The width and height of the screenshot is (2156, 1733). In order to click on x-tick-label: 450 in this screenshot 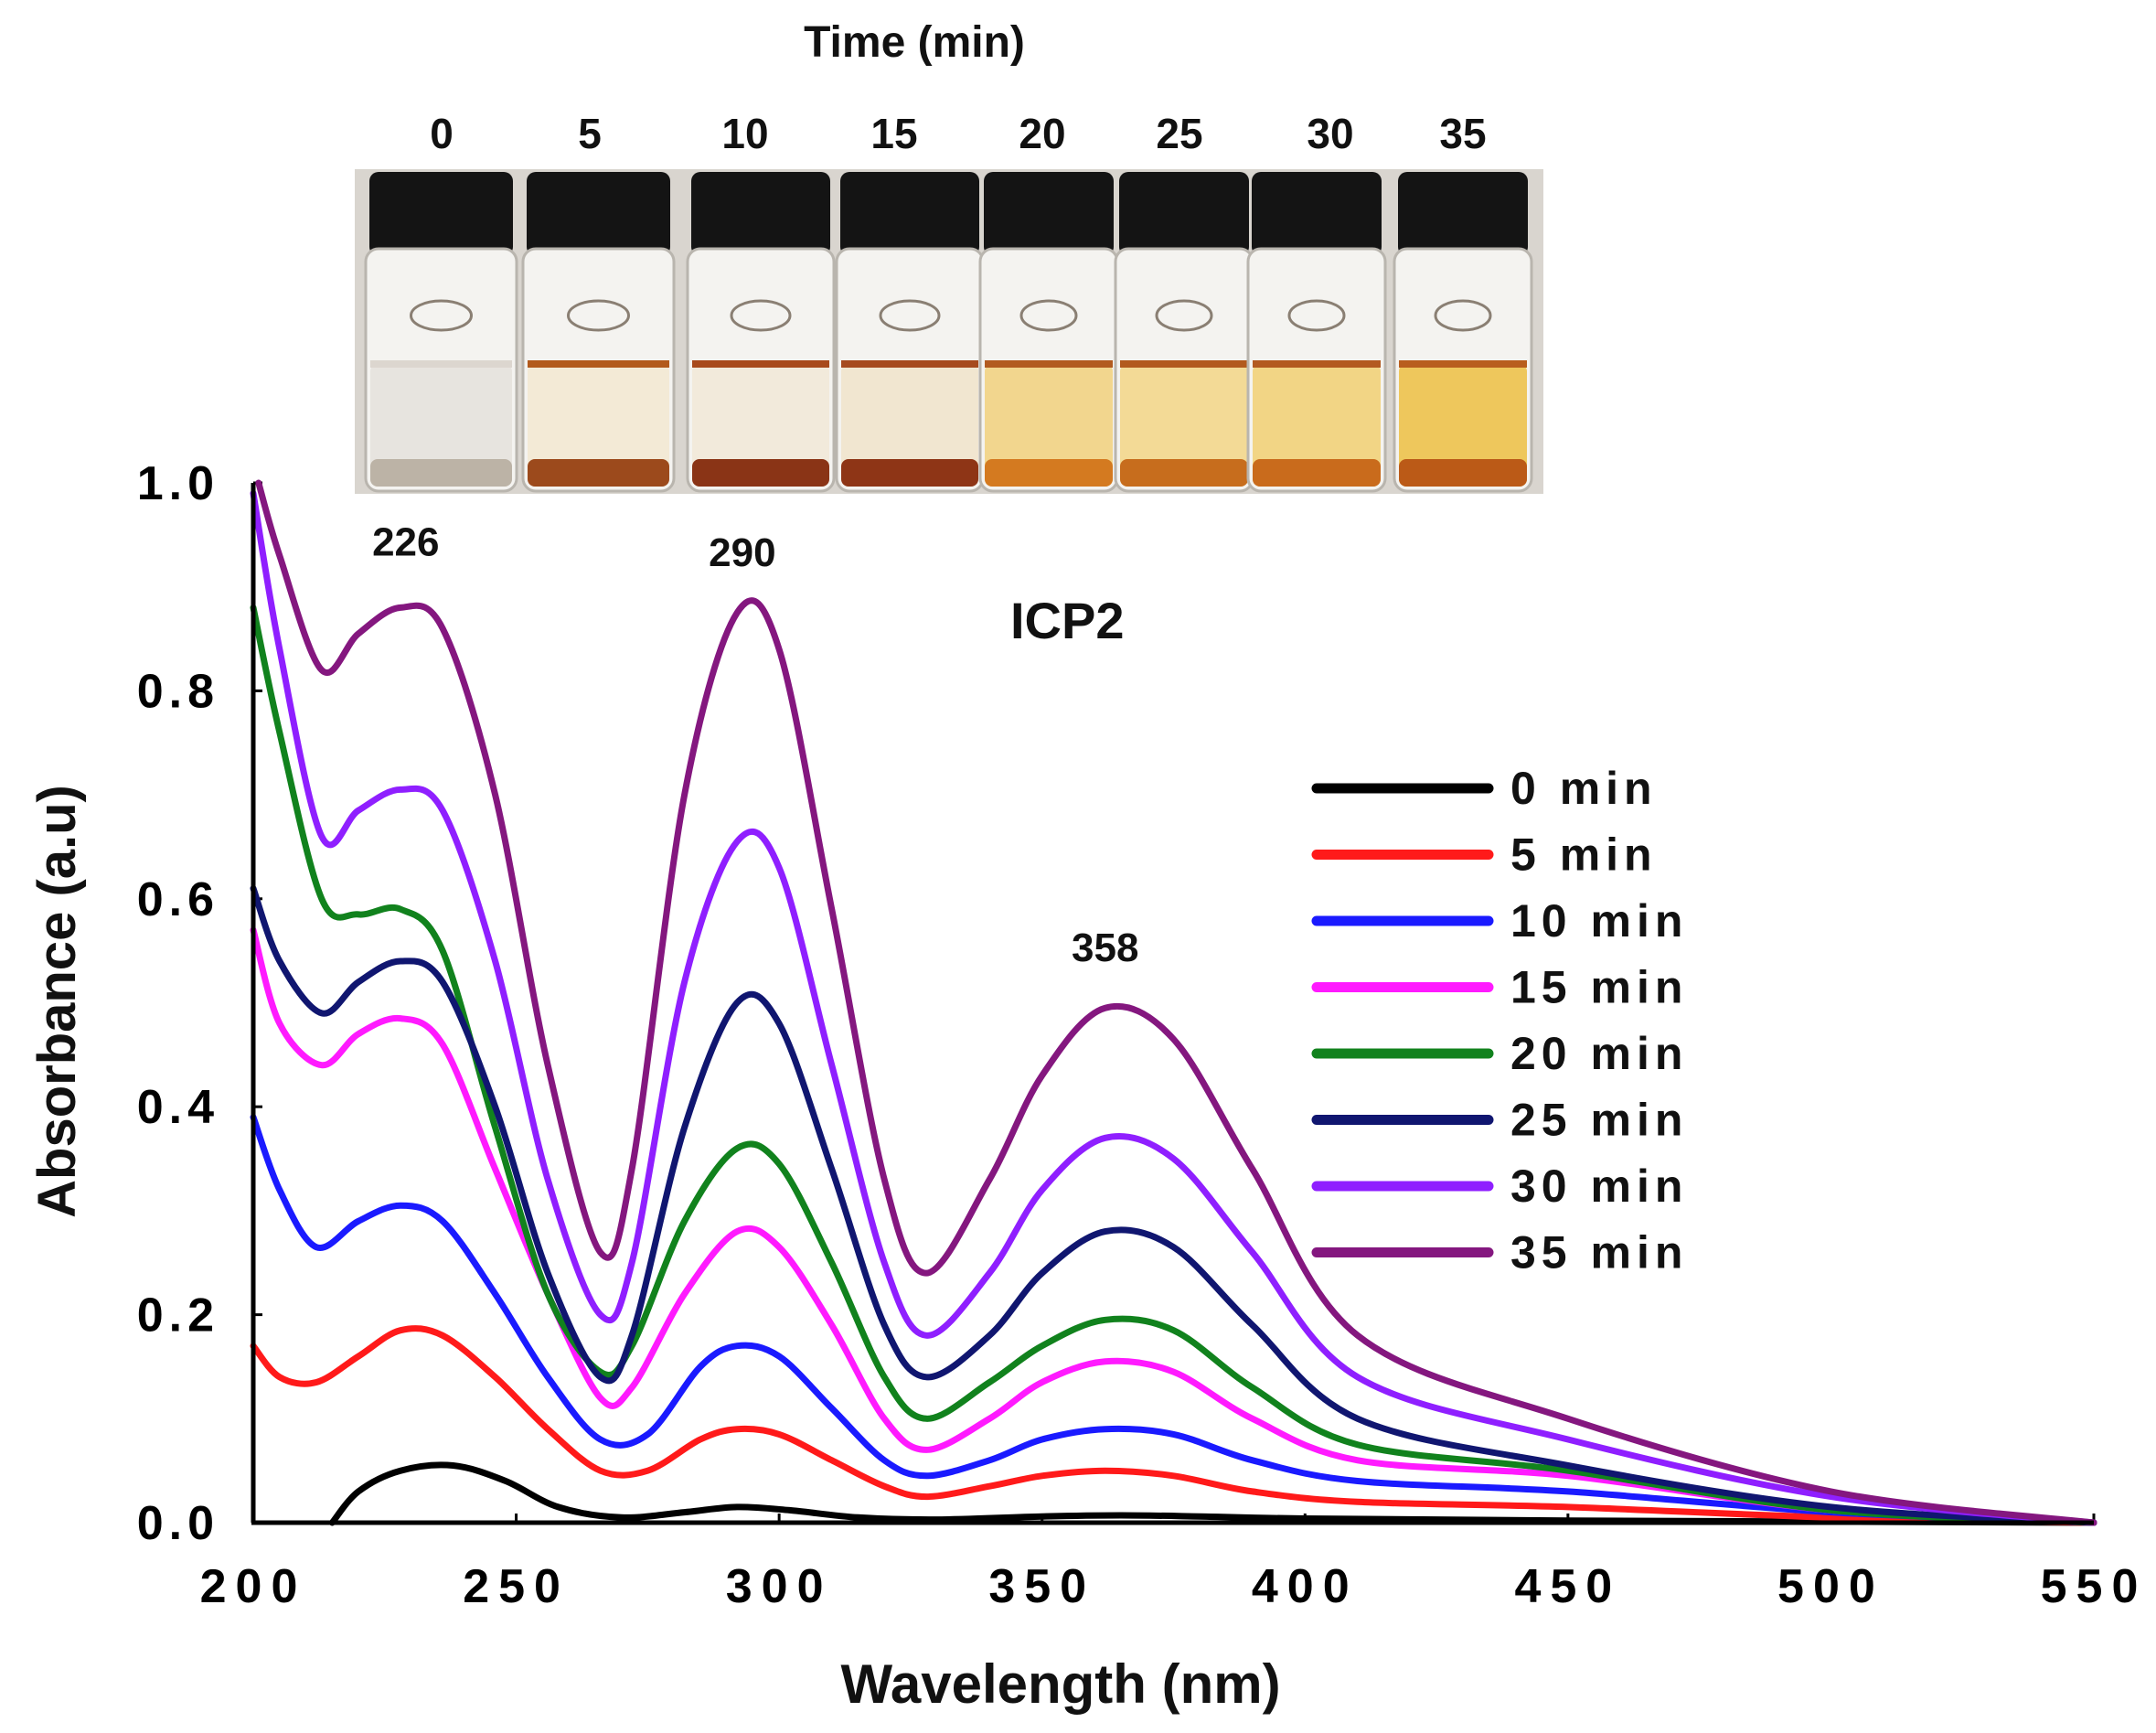, I will do `click(1567, 1586)`.